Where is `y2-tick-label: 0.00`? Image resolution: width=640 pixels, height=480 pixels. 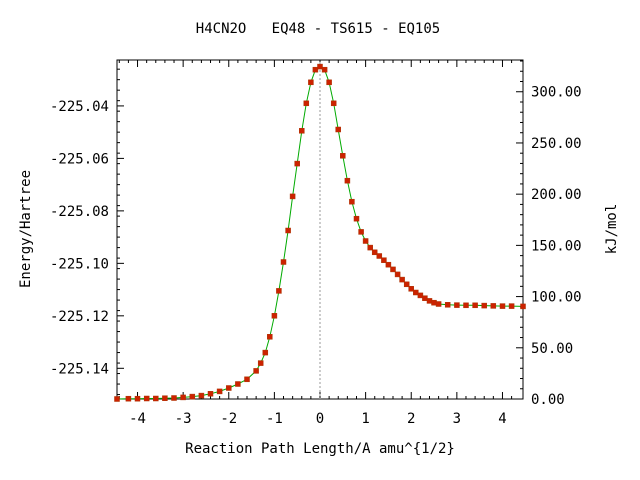 y2-tick-label: 0.00 is located at coordinates (548, 400).